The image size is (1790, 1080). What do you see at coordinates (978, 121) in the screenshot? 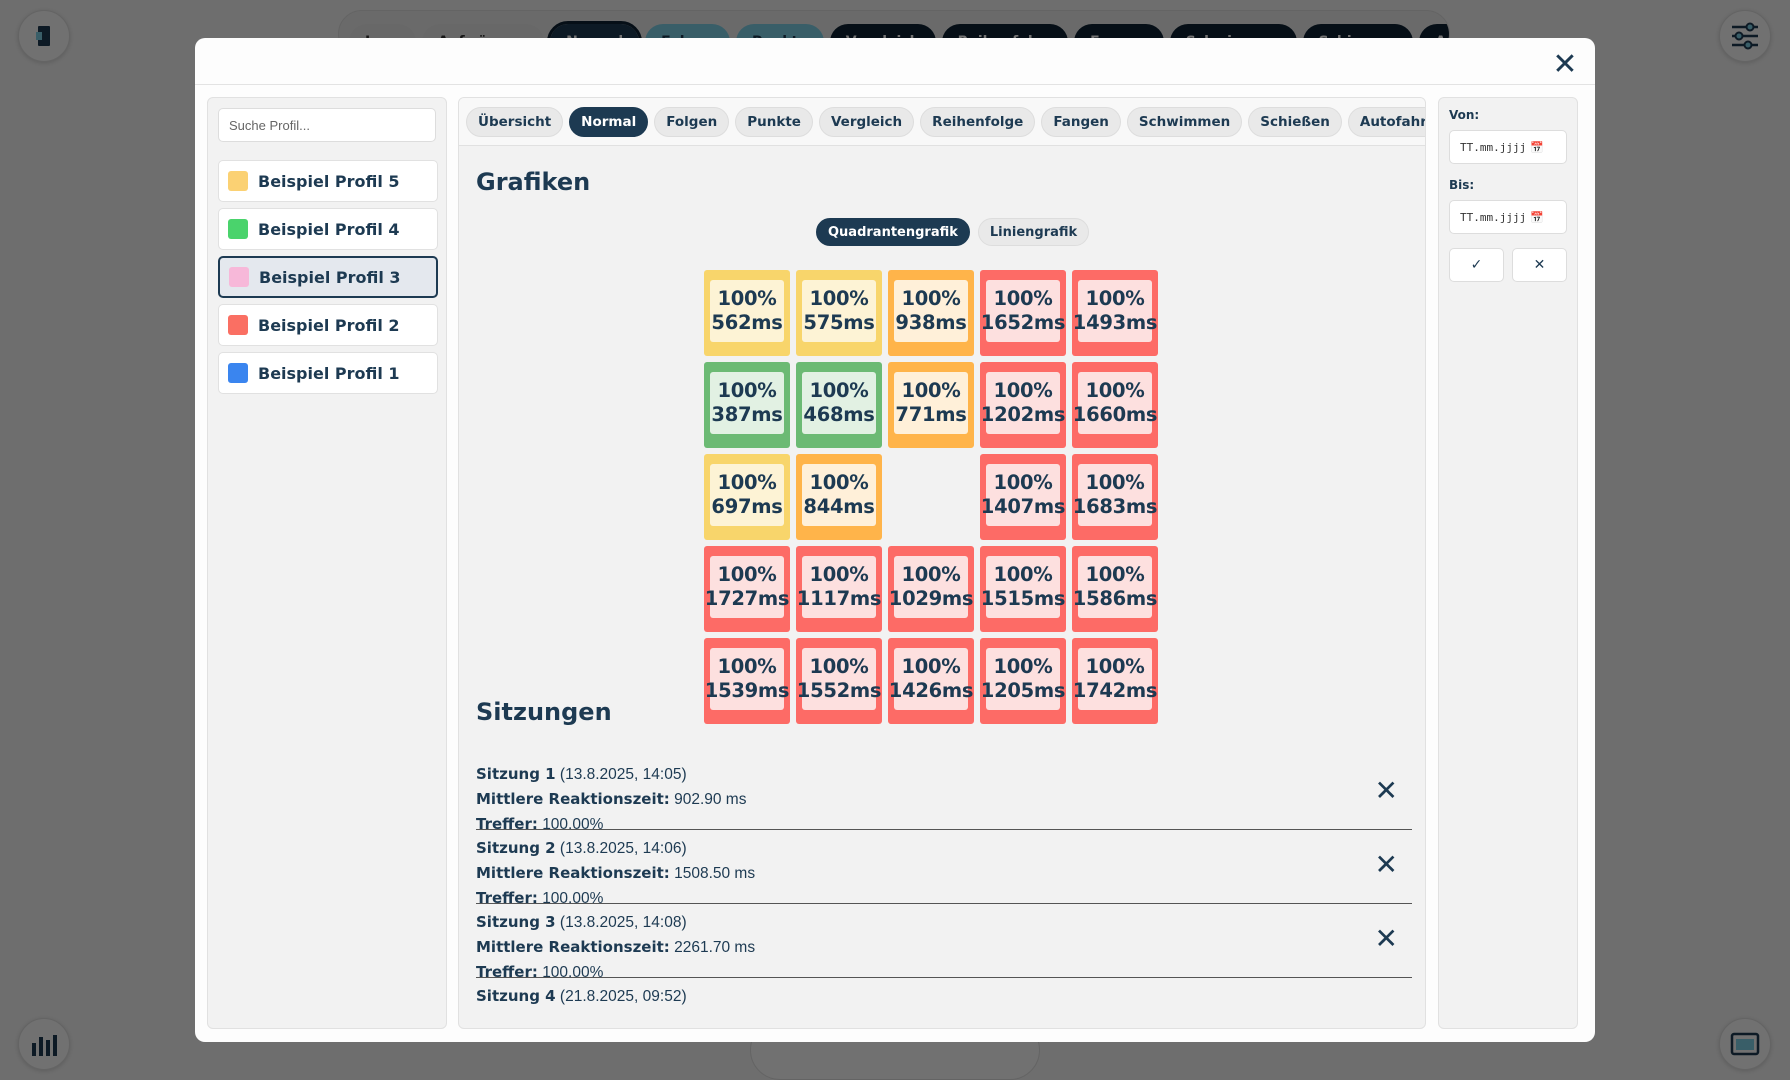
I see `mode-tab: Reihenfolge` at bounding box center [978, 121].